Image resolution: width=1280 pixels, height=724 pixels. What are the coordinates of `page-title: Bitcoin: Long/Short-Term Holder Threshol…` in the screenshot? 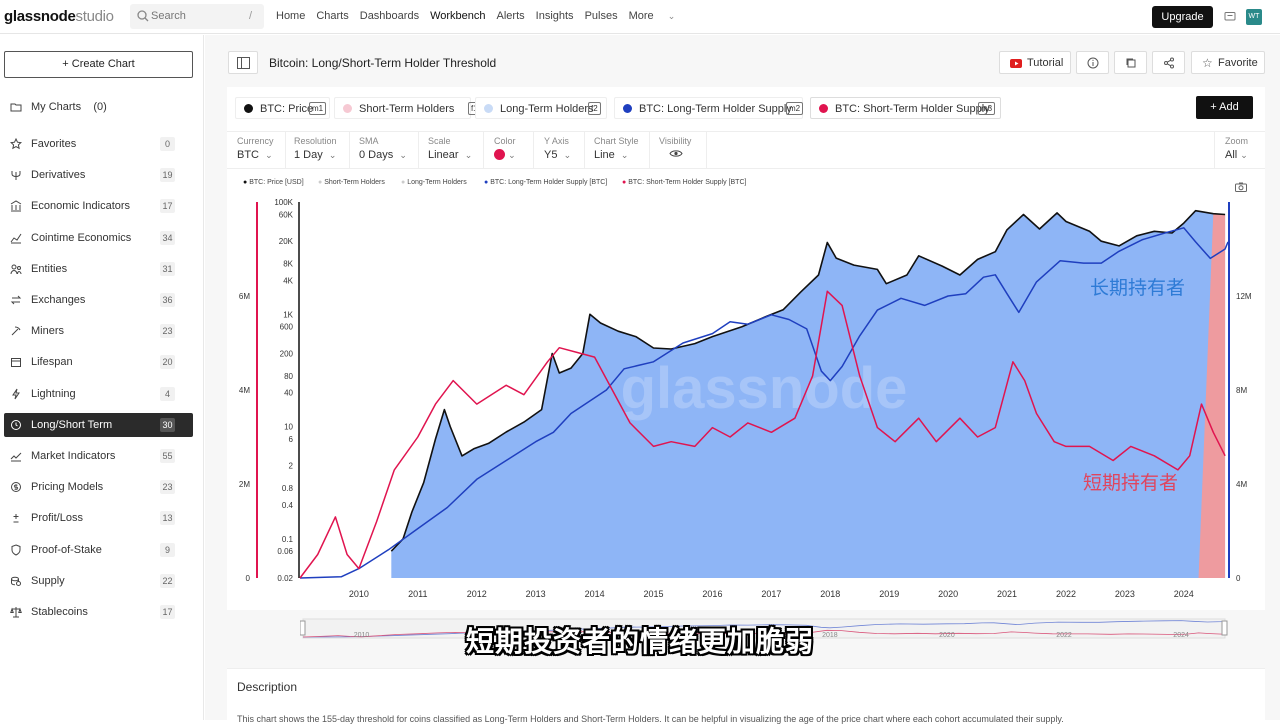 It's located at (383, 63).